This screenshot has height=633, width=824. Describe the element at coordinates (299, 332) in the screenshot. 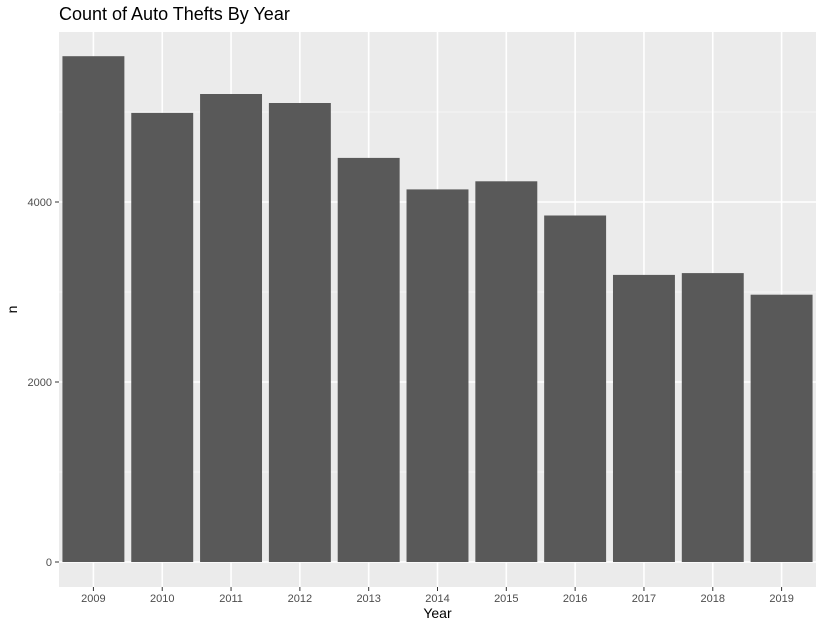

I see `bar-2012` at that location.